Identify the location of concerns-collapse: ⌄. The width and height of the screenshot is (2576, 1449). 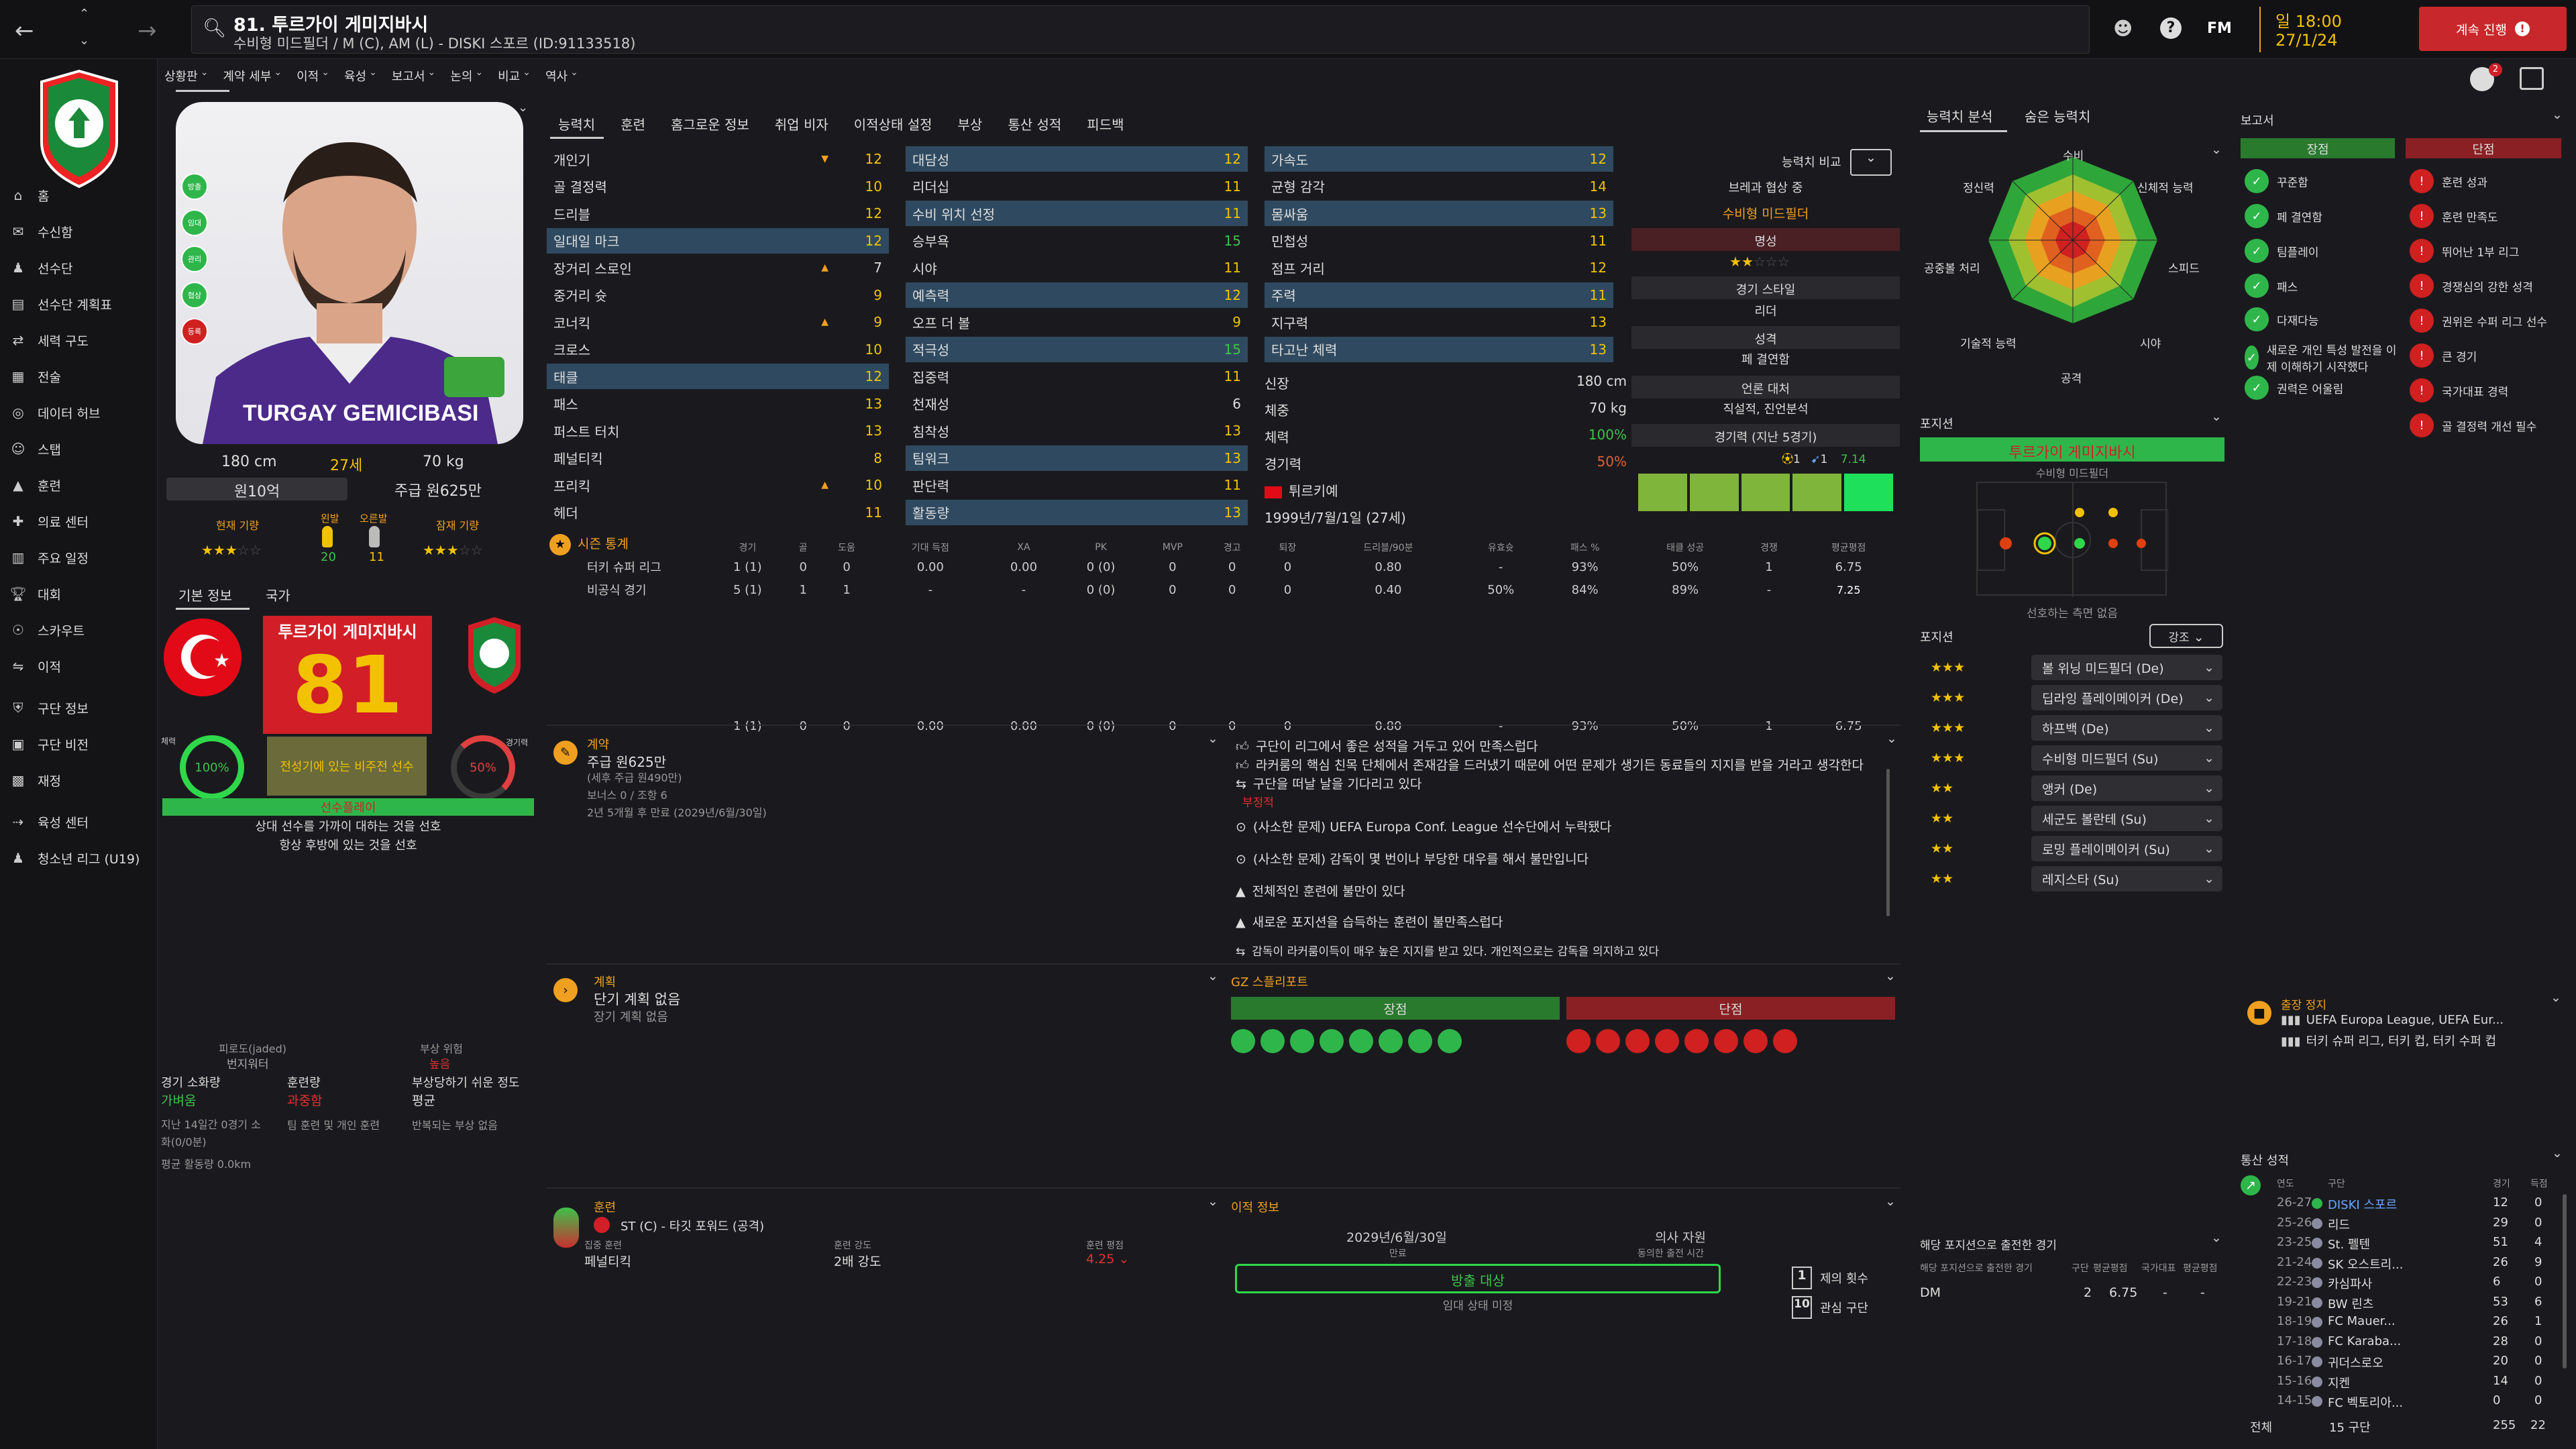
(1891, 738).